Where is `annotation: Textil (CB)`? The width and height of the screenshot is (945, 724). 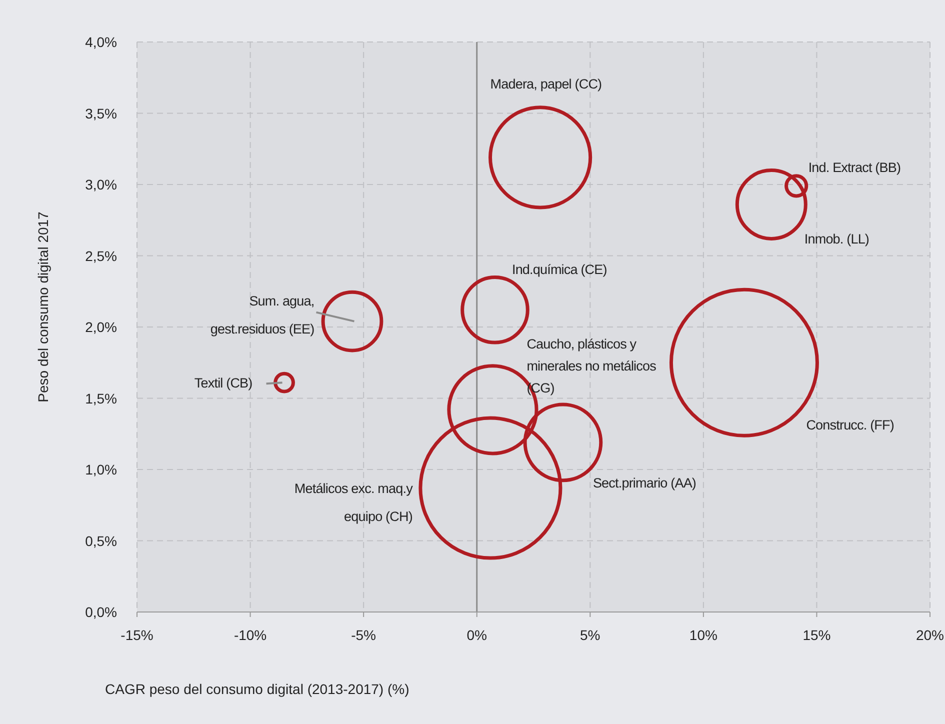
annotation: Textil (CB) is located at coordinates (223, 383).